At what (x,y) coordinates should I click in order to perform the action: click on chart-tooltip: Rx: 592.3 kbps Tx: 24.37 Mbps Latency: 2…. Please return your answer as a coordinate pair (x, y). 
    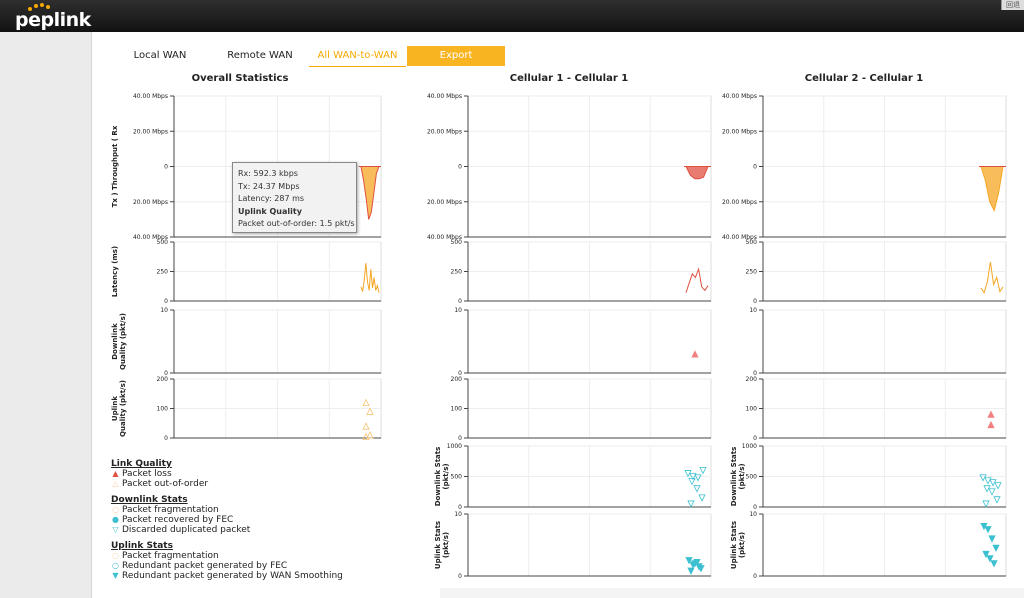
    Looking at the image, I should click on (294, 197).